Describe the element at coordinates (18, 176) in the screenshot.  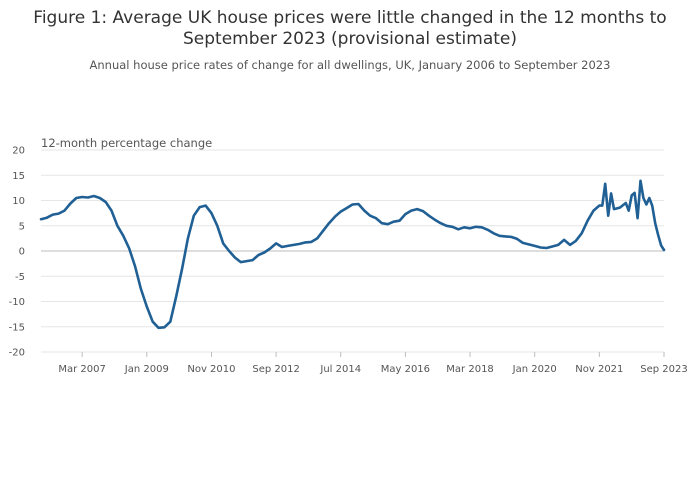
I see `y-tick-label: 15` at that location.